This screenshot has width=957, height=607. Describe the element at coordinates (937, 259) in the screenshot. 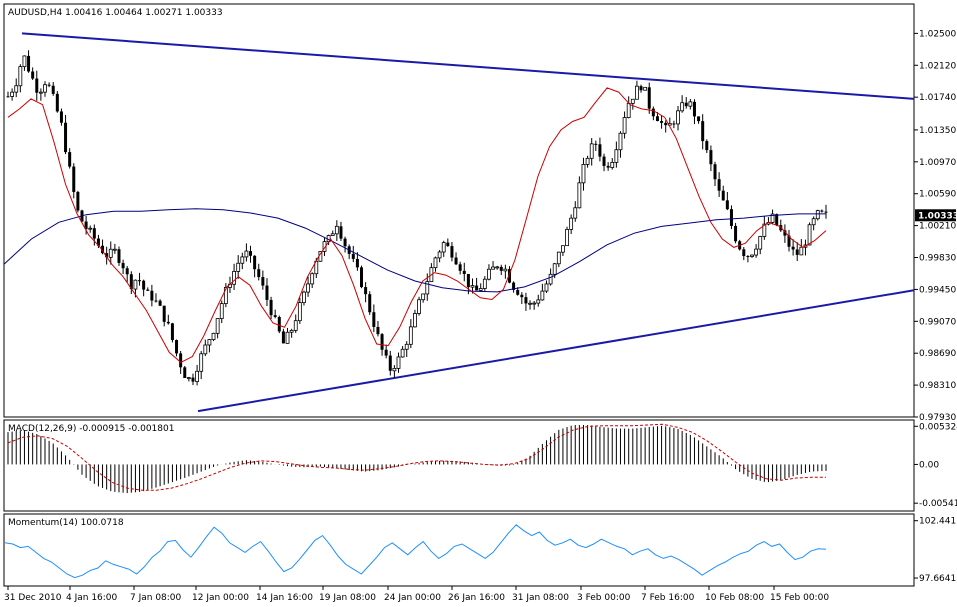

I see `y-tick-label: 0.99830` at that location.